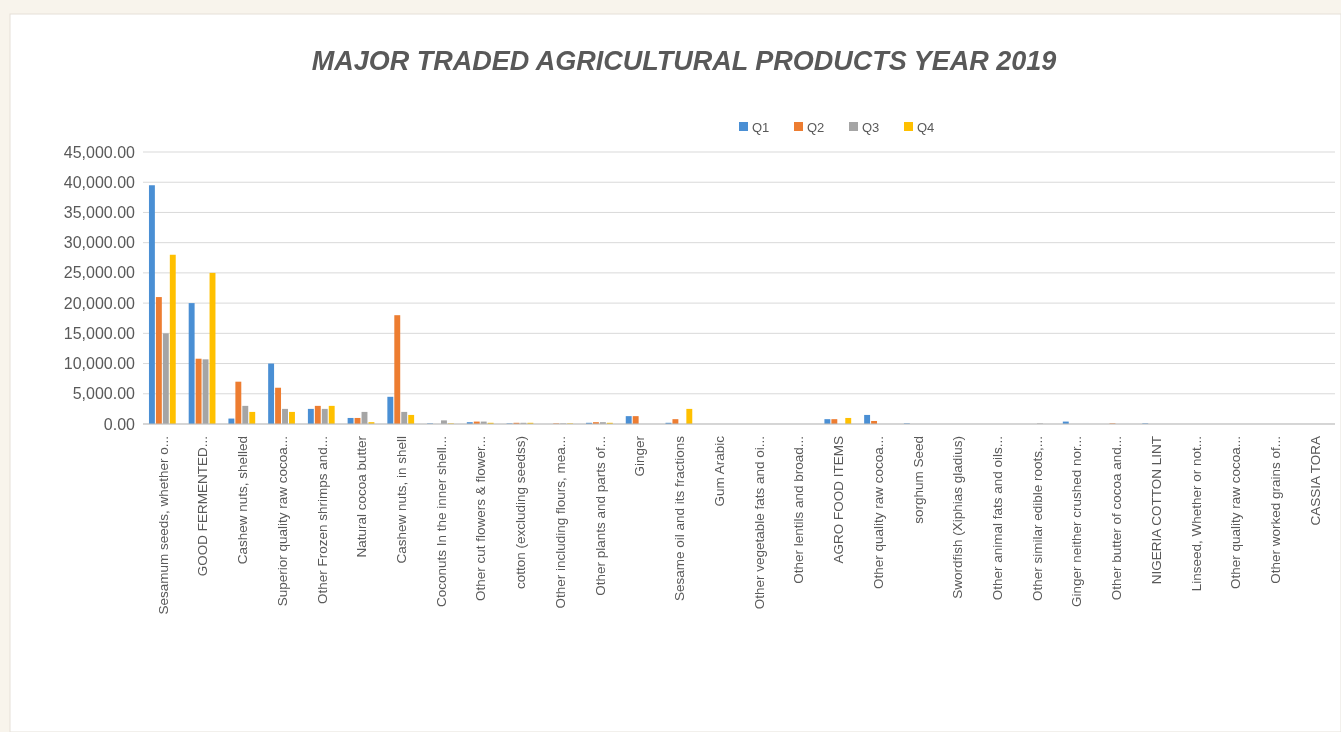 The width and height of the screenshot is (1341, 732). I want to click on chart-title: MAJOR TRADED AGRICULTURAL PRODUCTS YEAR 2019, so click(684, 61).